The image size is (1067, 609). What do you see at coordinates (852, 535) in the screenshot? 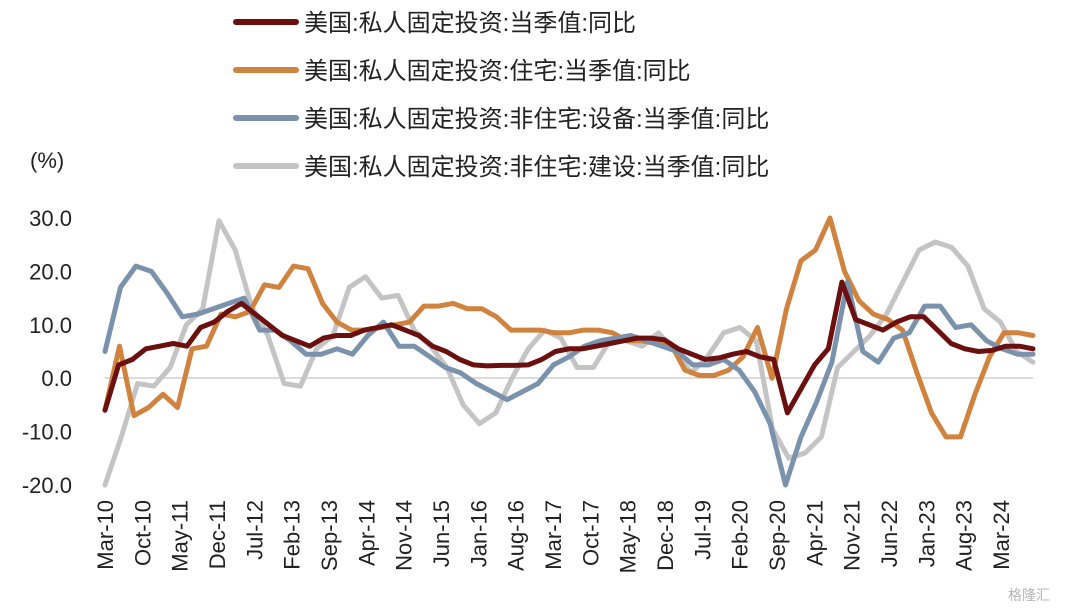
I see `x-tick-label: Nov-21` at bounding box center [852, 535].